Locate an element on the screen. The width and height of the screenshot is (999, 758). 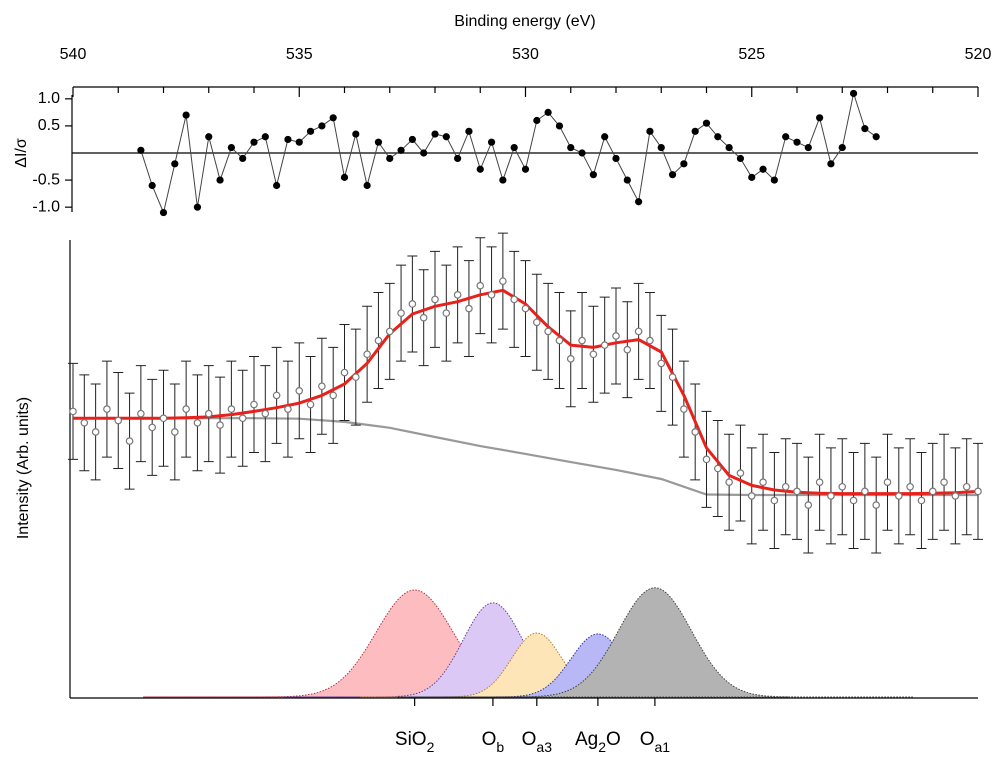
component-peak is located at coordinates (655, 642).